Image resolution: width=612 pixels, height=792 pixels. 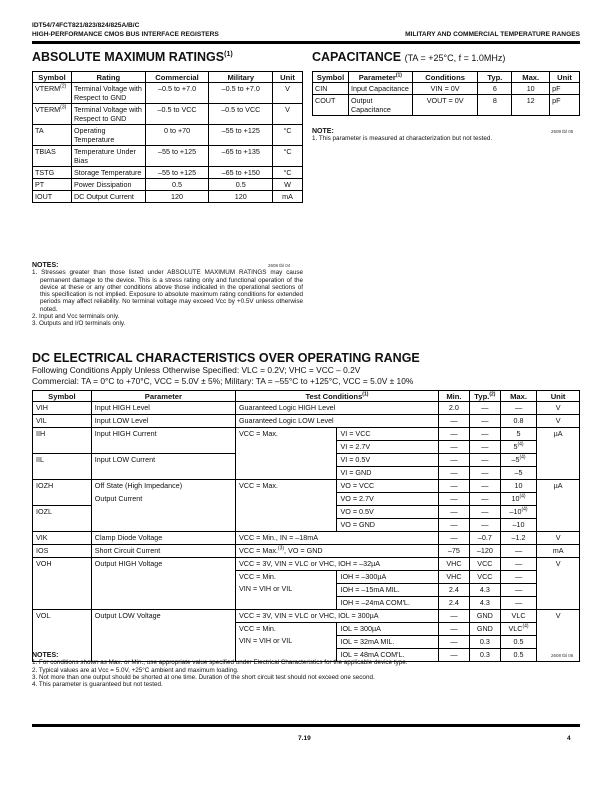 What do you see at coordinates (387, 460) in the screenshot?
I see `test-condition-cell: VI = 0.5V` at bounding box center [387, 460].